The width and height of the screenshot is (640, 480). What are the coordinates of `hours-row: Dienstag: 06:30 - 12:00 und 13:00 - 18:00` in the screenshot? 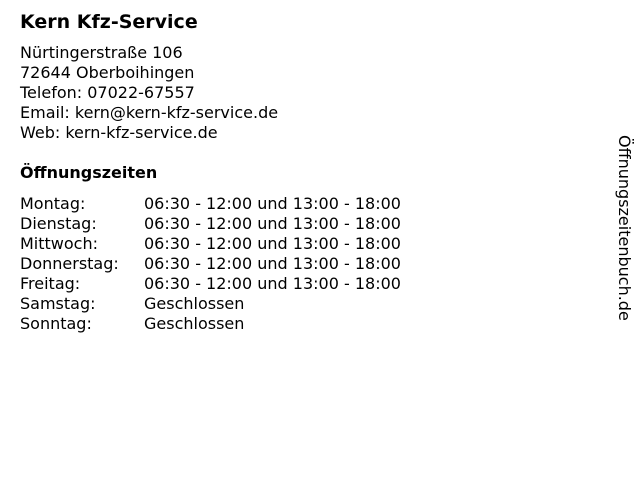 It's located at (210, 224).